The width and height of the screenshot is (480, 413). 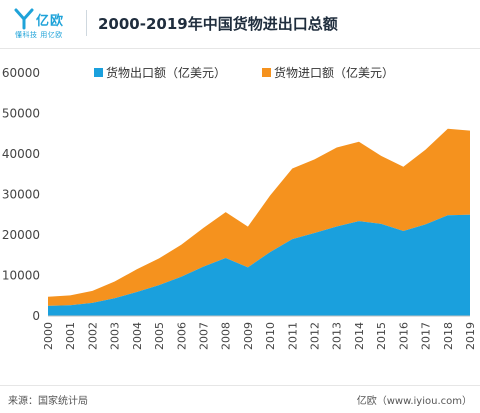 I want to click on legend-swatch-import, so click(x=266, y=72).